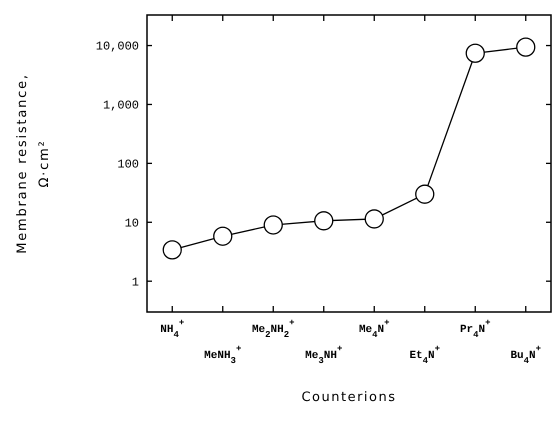 The height and width of the screenshot is (427, 558). I want to click on x-tick-label: Pr$_{4}$N$^{+}$, so click(475, 329).